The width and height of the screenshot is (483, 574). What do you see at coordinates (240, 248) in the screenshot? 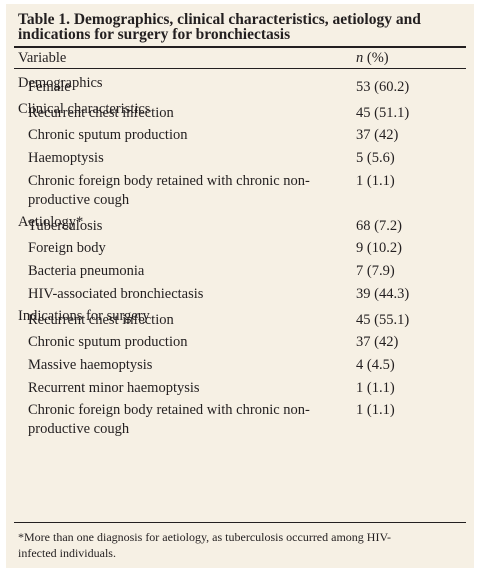
I see `data-row: Foreign body 9 (10.2)` at bounding box center [240, 248].